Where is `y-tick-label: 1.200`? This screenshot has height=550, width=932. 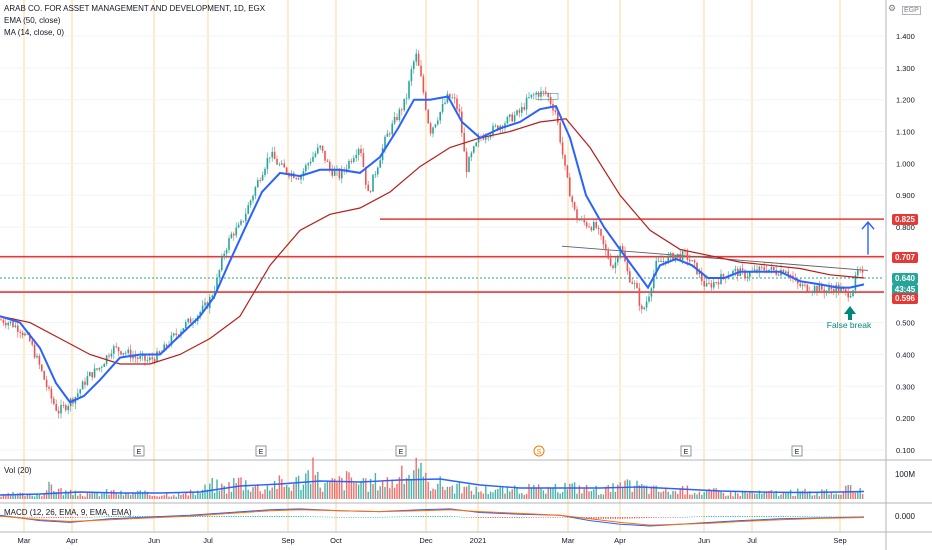
y-tick-label: 1.200 is located at coordinates (905, 100).